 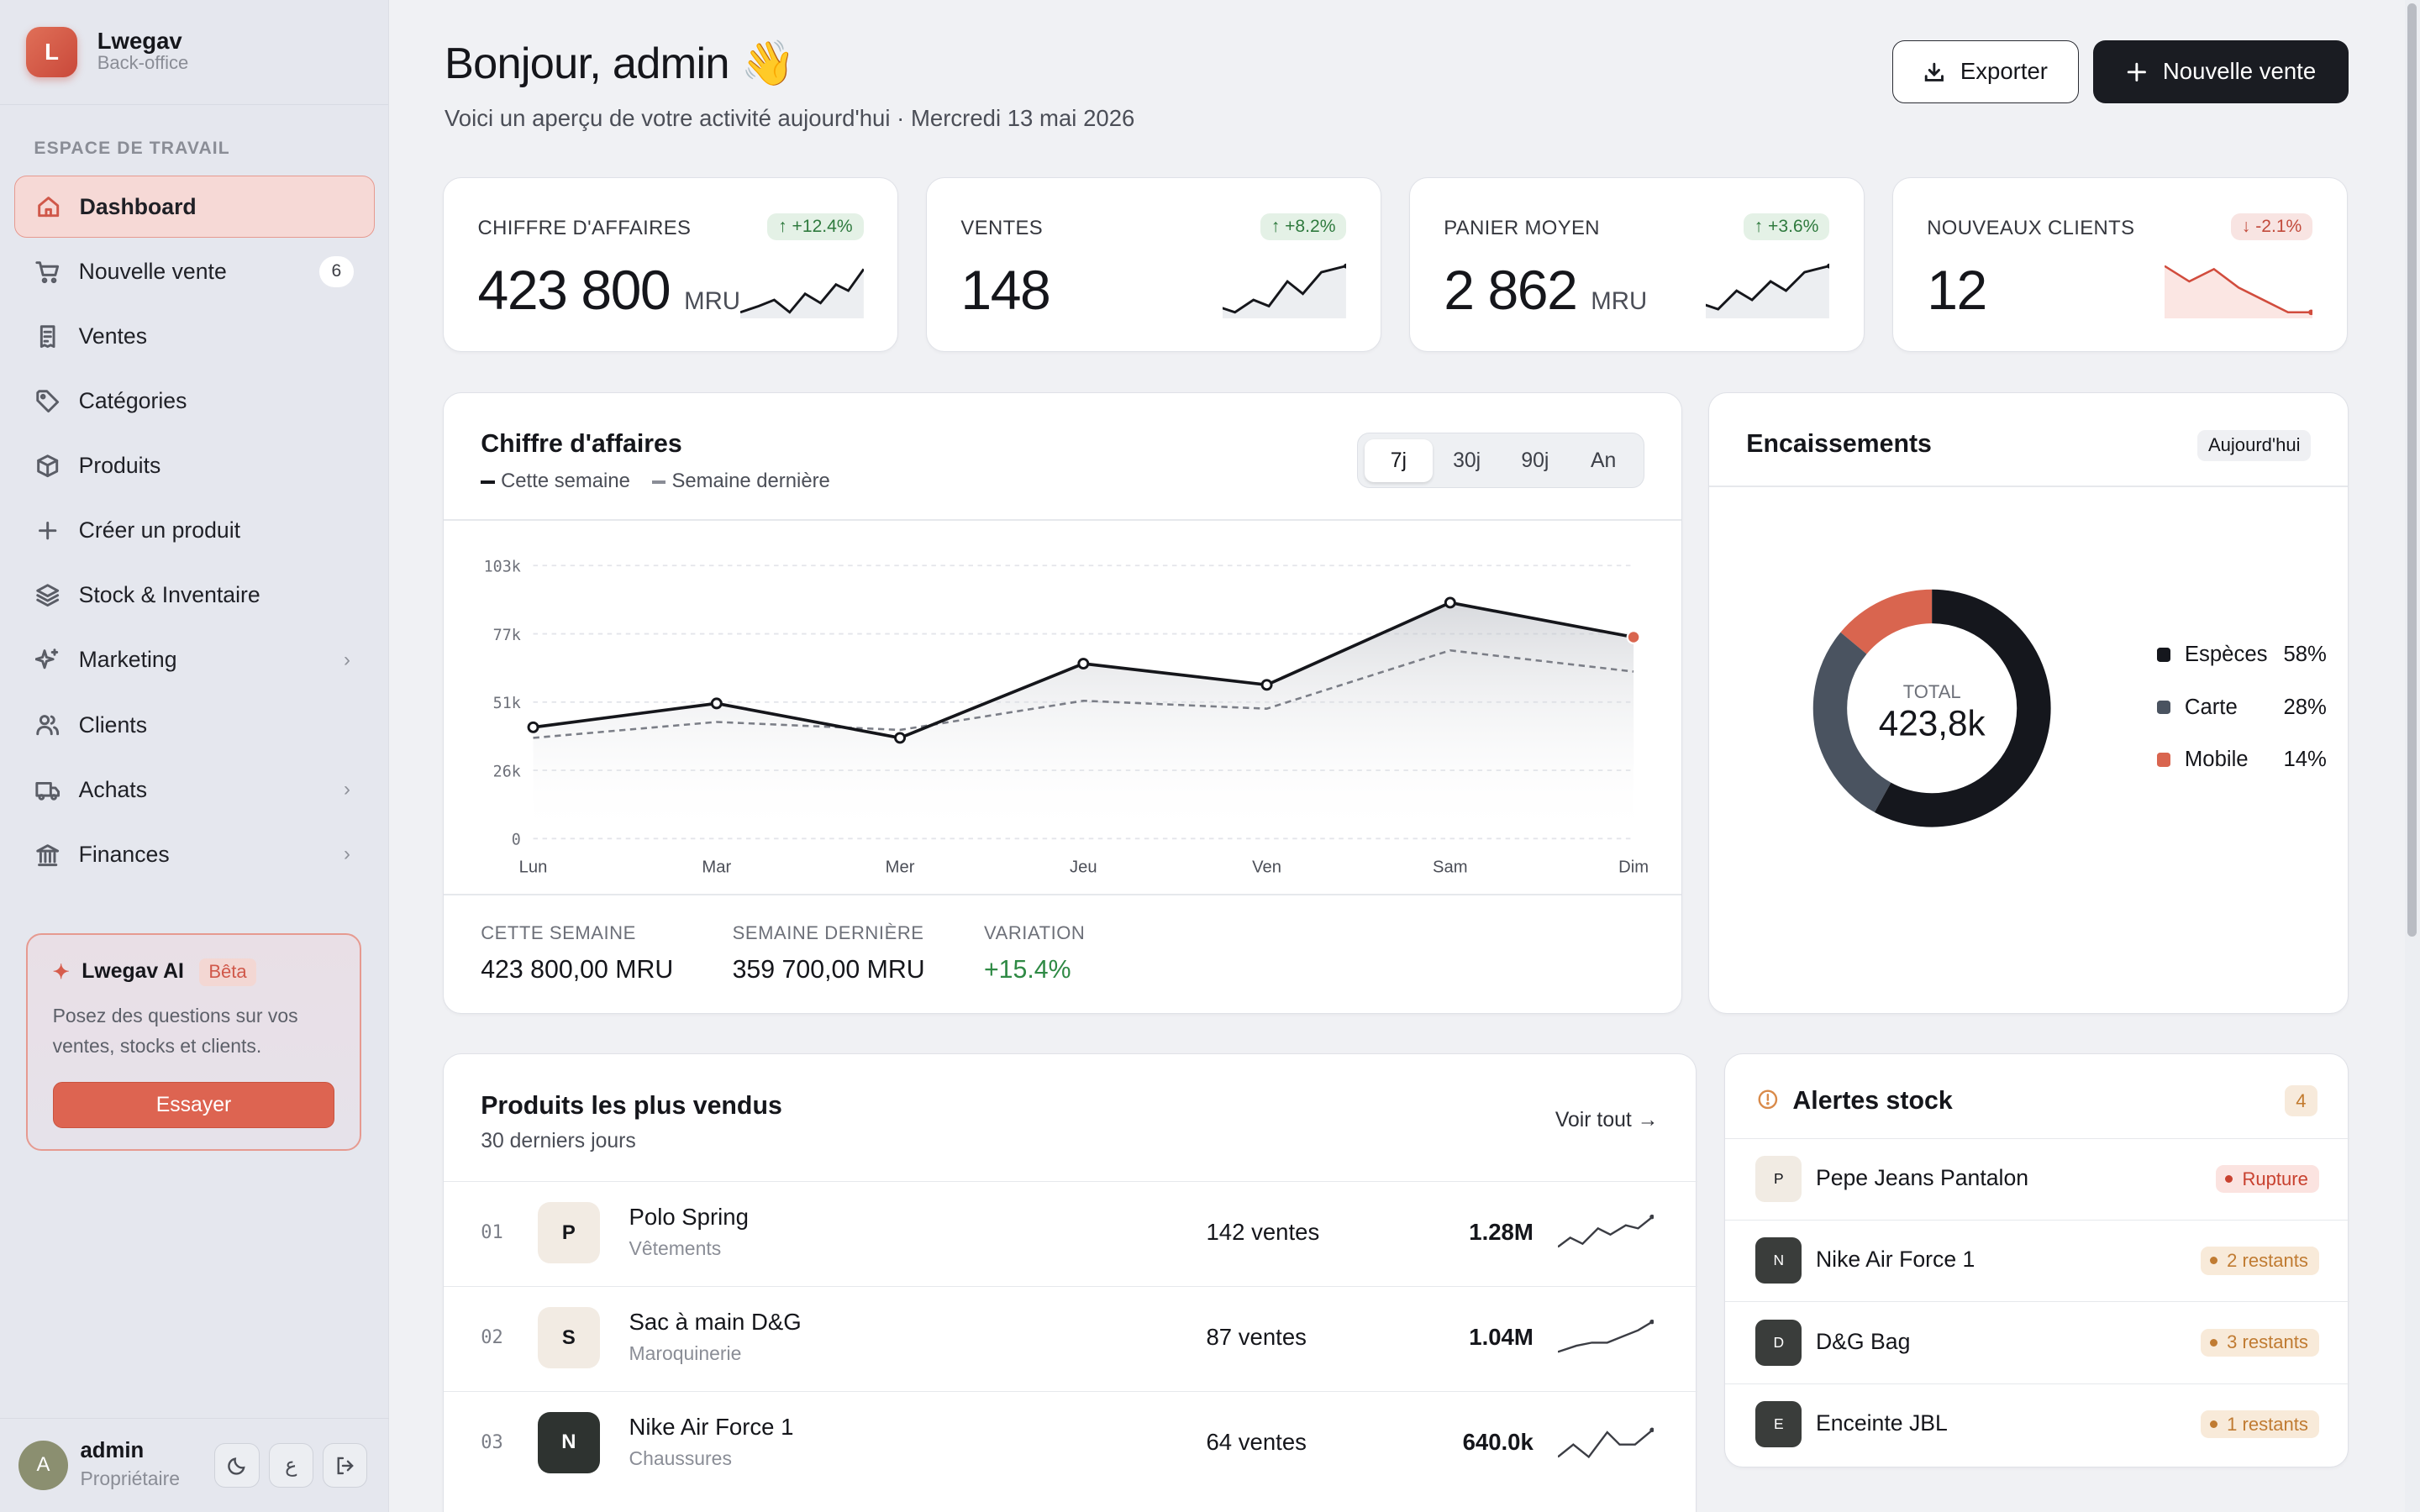 I want to click on sidebar-item-label: Achats, so click(x=113, y=789).